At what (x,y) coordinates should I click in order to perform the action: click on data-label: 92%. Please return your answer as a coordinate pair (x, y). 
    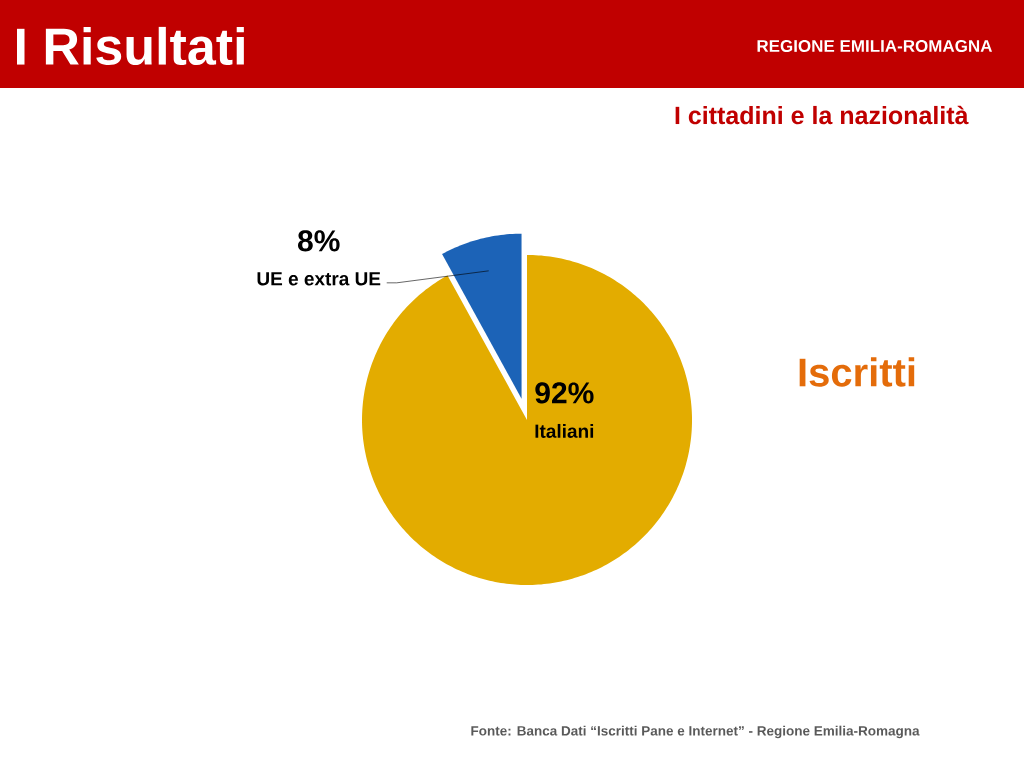
    Looking at the image, I should click on (564, 393).